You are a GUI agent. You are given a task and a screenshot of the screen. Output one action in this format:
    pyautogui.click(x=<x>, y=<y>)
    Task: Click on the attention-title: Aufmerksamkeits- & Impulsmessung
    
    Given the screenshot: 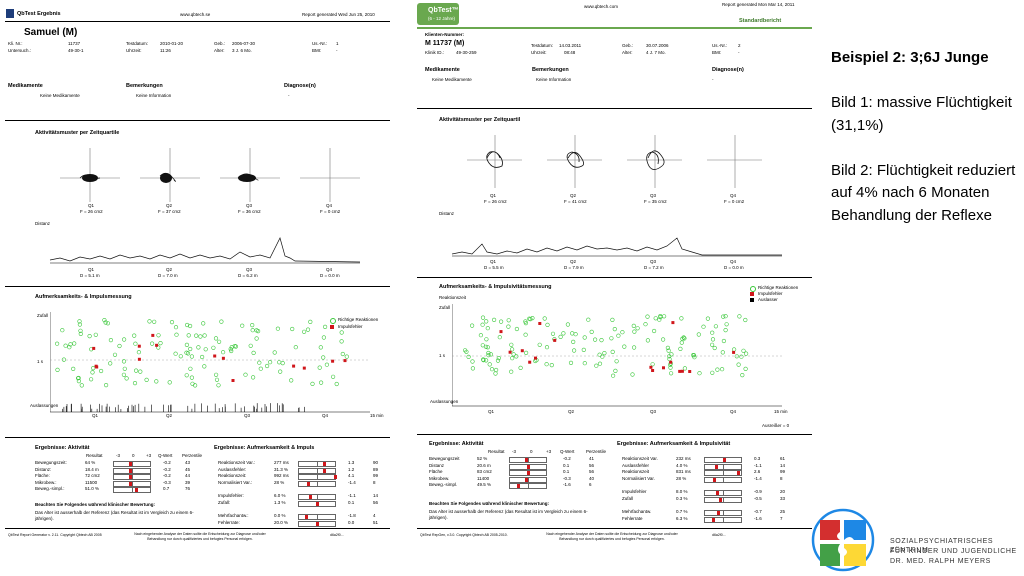 What is the action you would take?
    pyautogui.click(x=83, y=297)
    